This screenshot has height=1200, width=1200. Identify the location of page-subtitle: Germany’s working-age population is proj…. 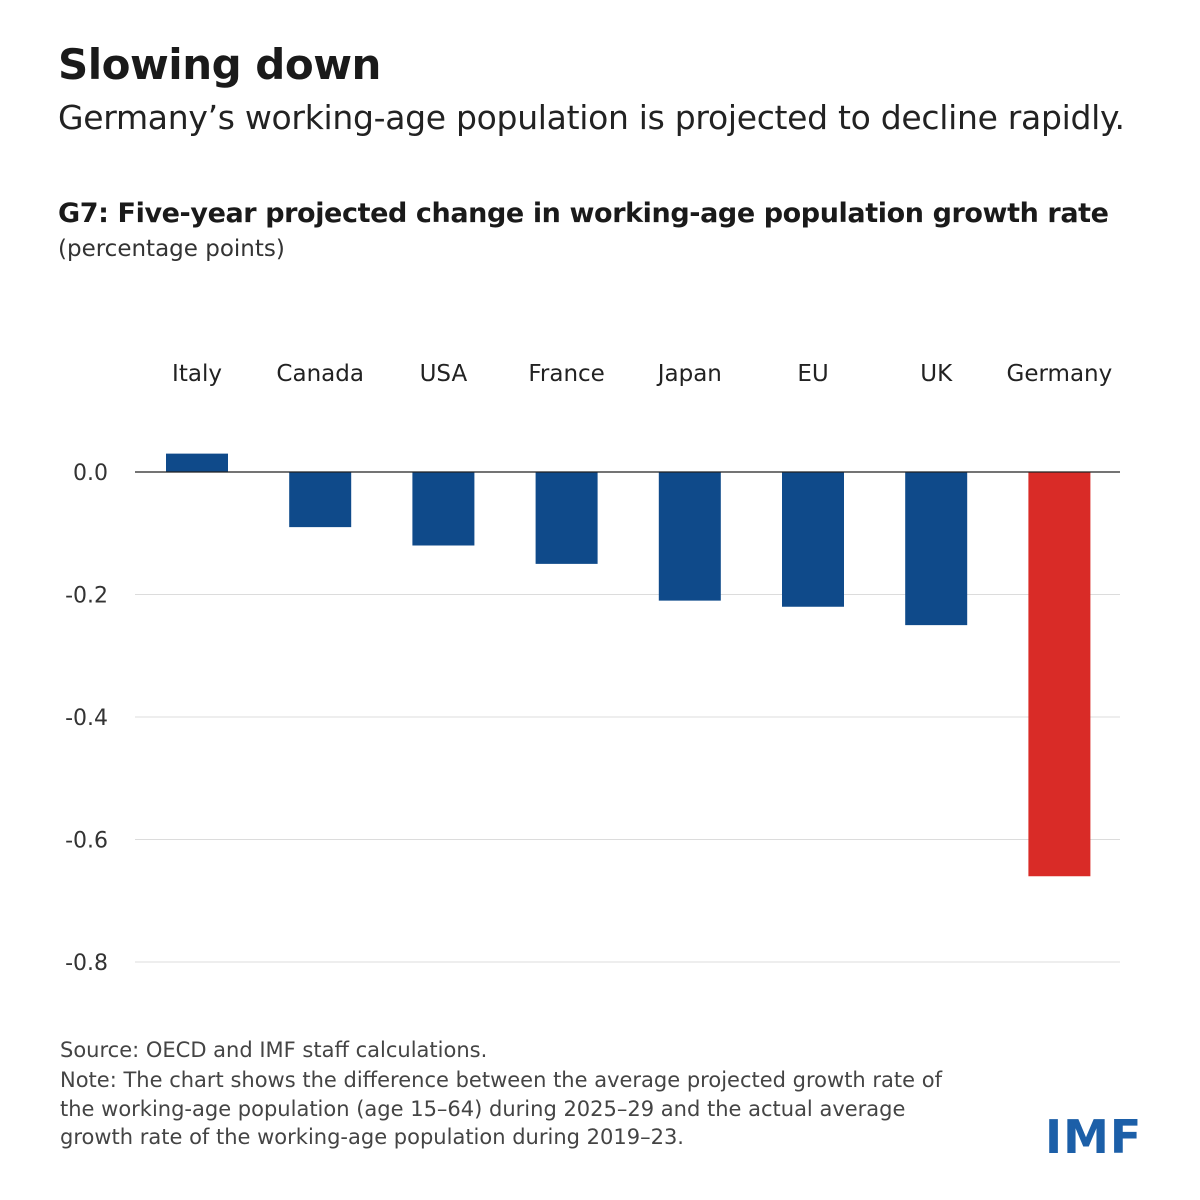
(591, 117).